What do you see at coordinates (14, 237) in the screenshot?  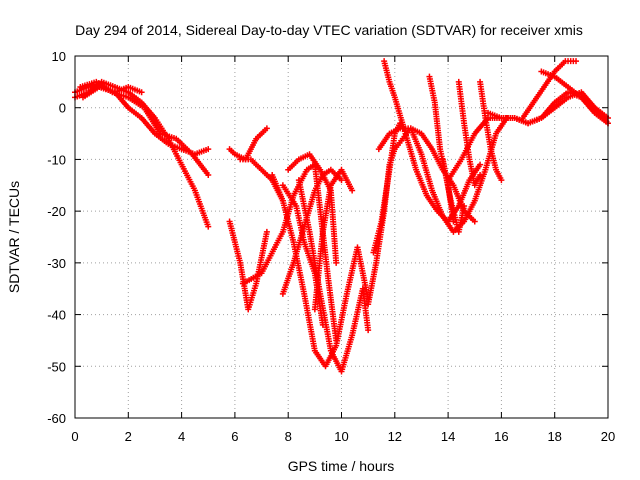 I see `y-axis-label: SDTVAR / TECUs` at bounding box center [14, 237].